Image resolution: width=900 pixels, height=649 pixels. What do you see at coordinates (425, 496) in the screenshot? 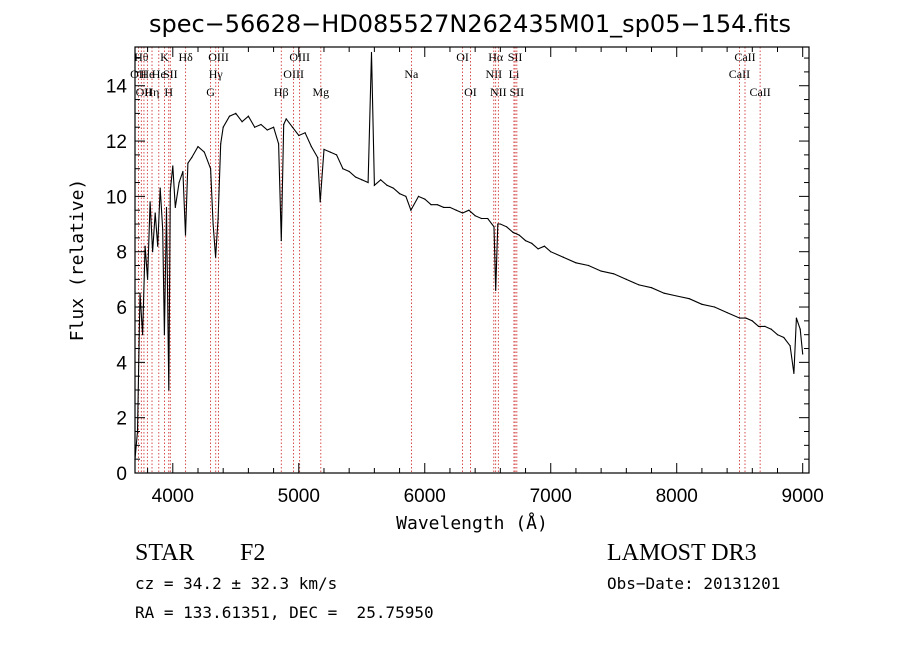
I see `x-tick-label: 6000` at bounding box center [425, 496].